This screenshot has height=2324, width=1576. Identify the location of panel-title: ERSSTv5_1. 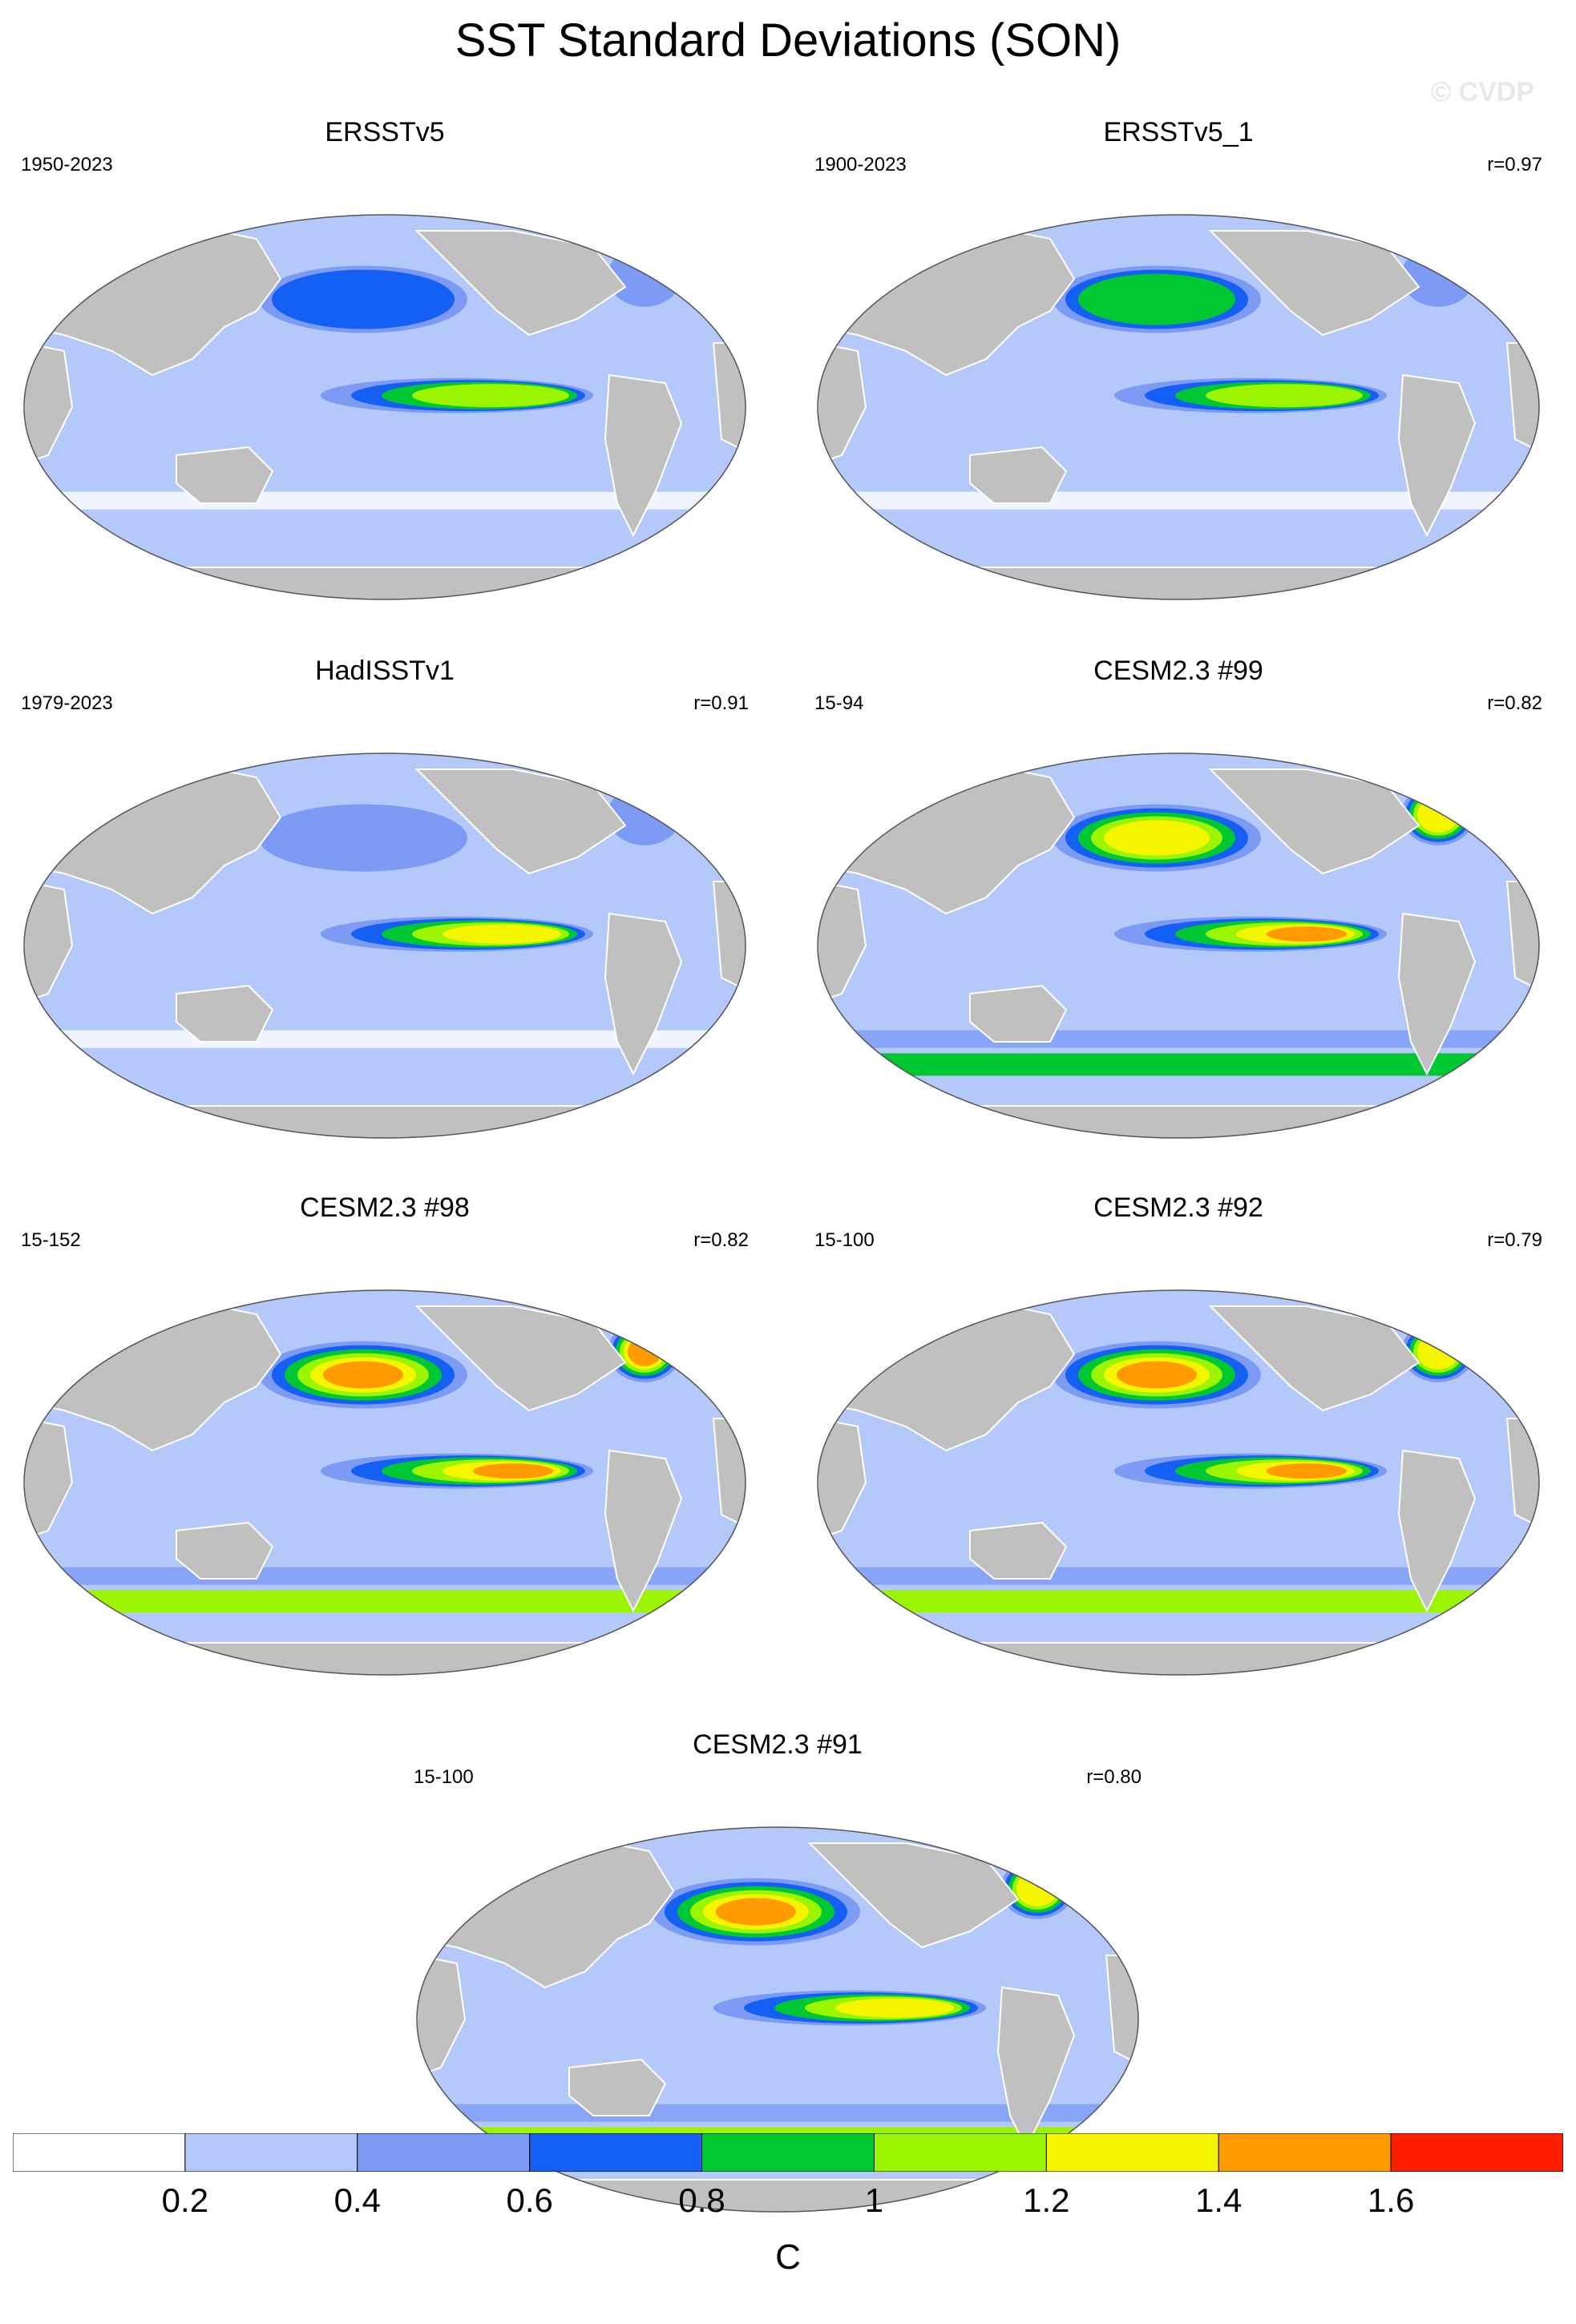
(1178, 132).